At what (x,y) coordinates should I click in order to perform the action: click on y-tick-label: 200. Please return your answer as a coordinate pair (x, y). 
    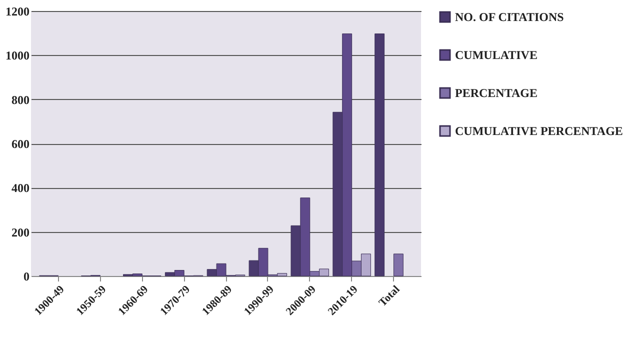
    Looking at the image, I should click on (21, 232).